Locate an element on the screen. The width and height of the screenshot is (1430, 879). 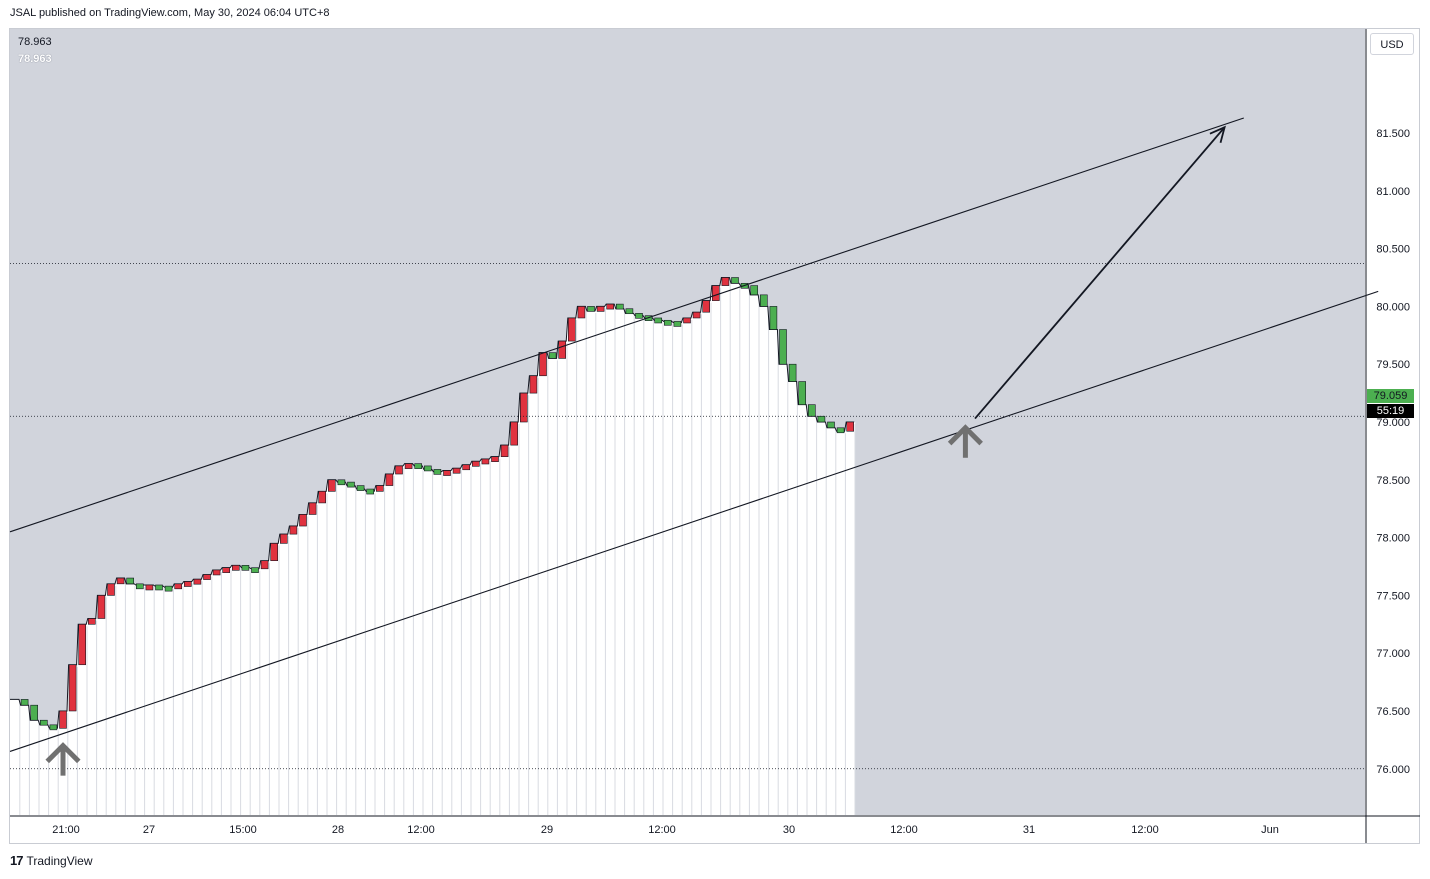
price-axis-label: 81.000 is located at coordinates (1393, 192).